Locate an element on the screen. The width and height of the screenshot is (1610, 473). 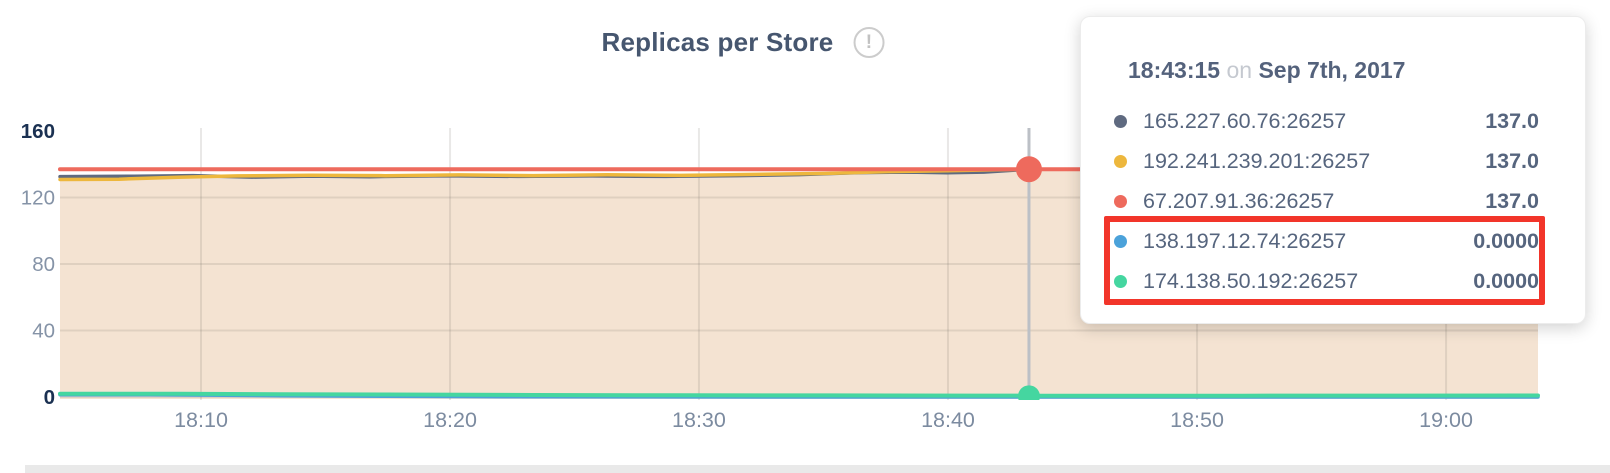
panel-divider is located at coordinates (817, 469).